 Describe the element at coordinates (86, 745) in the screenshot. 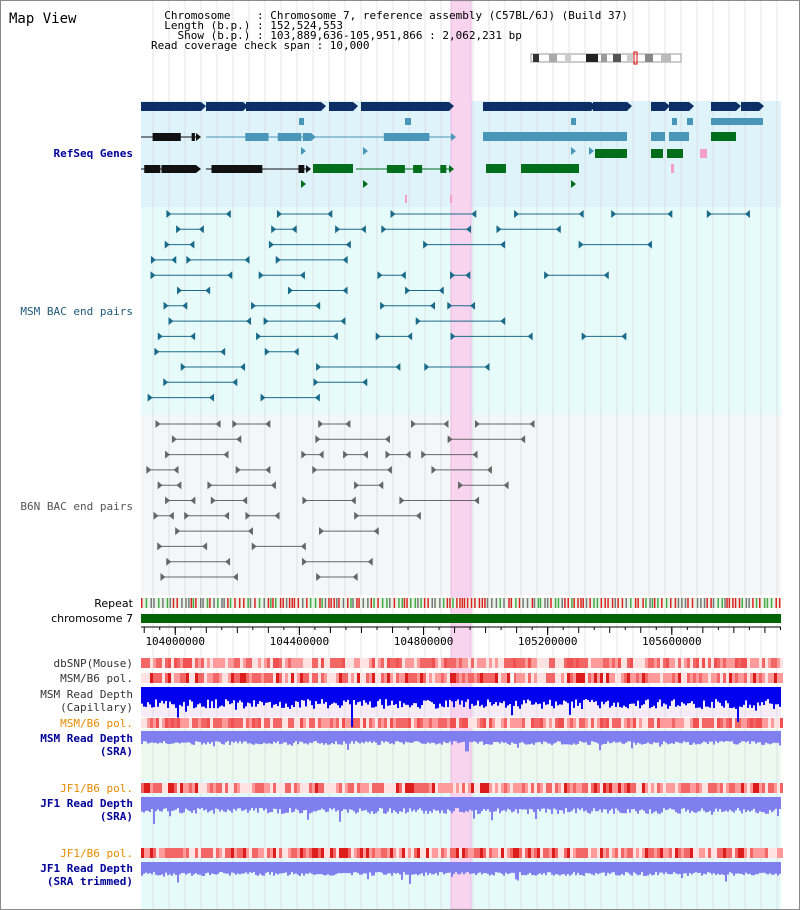

I see `track-label-msm-read-depth-sra: MSM Read Depth (SRA)` at that location.